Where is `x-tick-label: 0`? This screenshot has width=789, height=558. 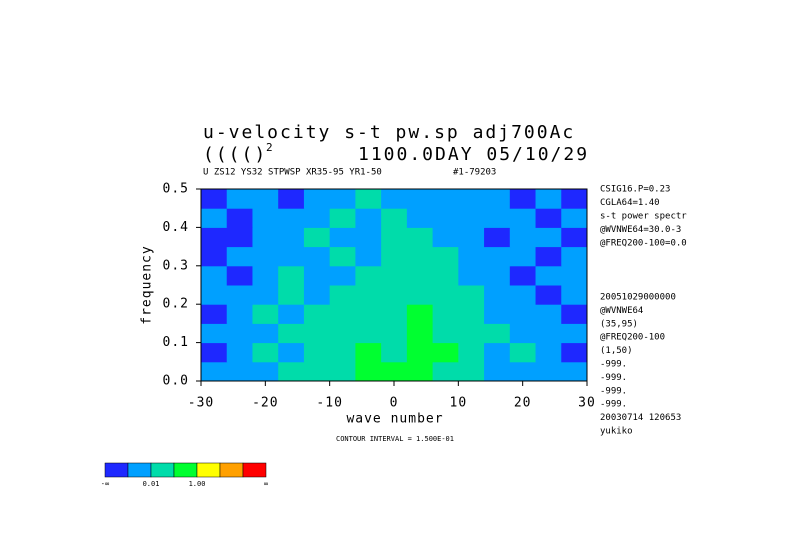 x-tick-label: 0 is located at coordinates (394, 403).